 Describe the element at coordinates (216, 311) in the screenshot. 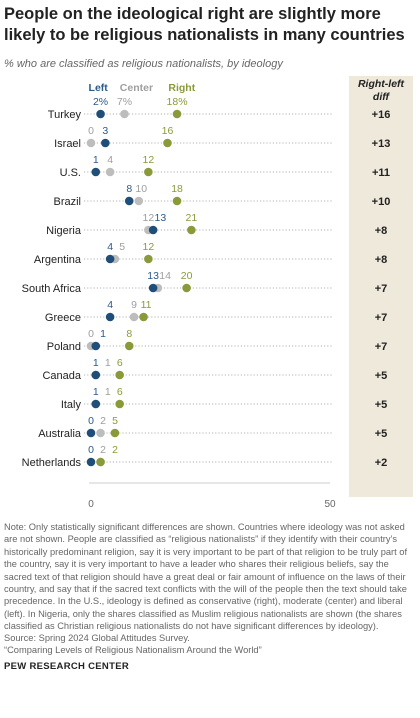

I see `row-greece: Greece 4 9 11 +7` at that location.